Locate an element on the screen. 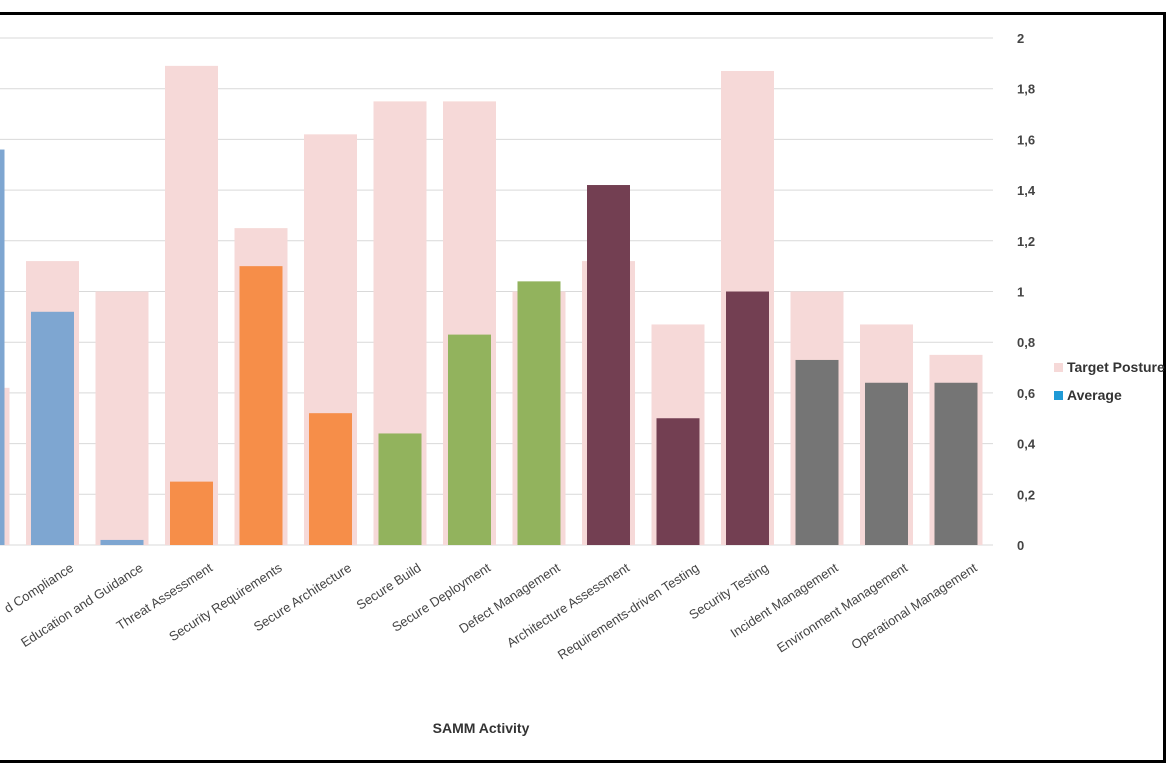  y-tick-label: 0,8 is located at coordinates (1026, 342).